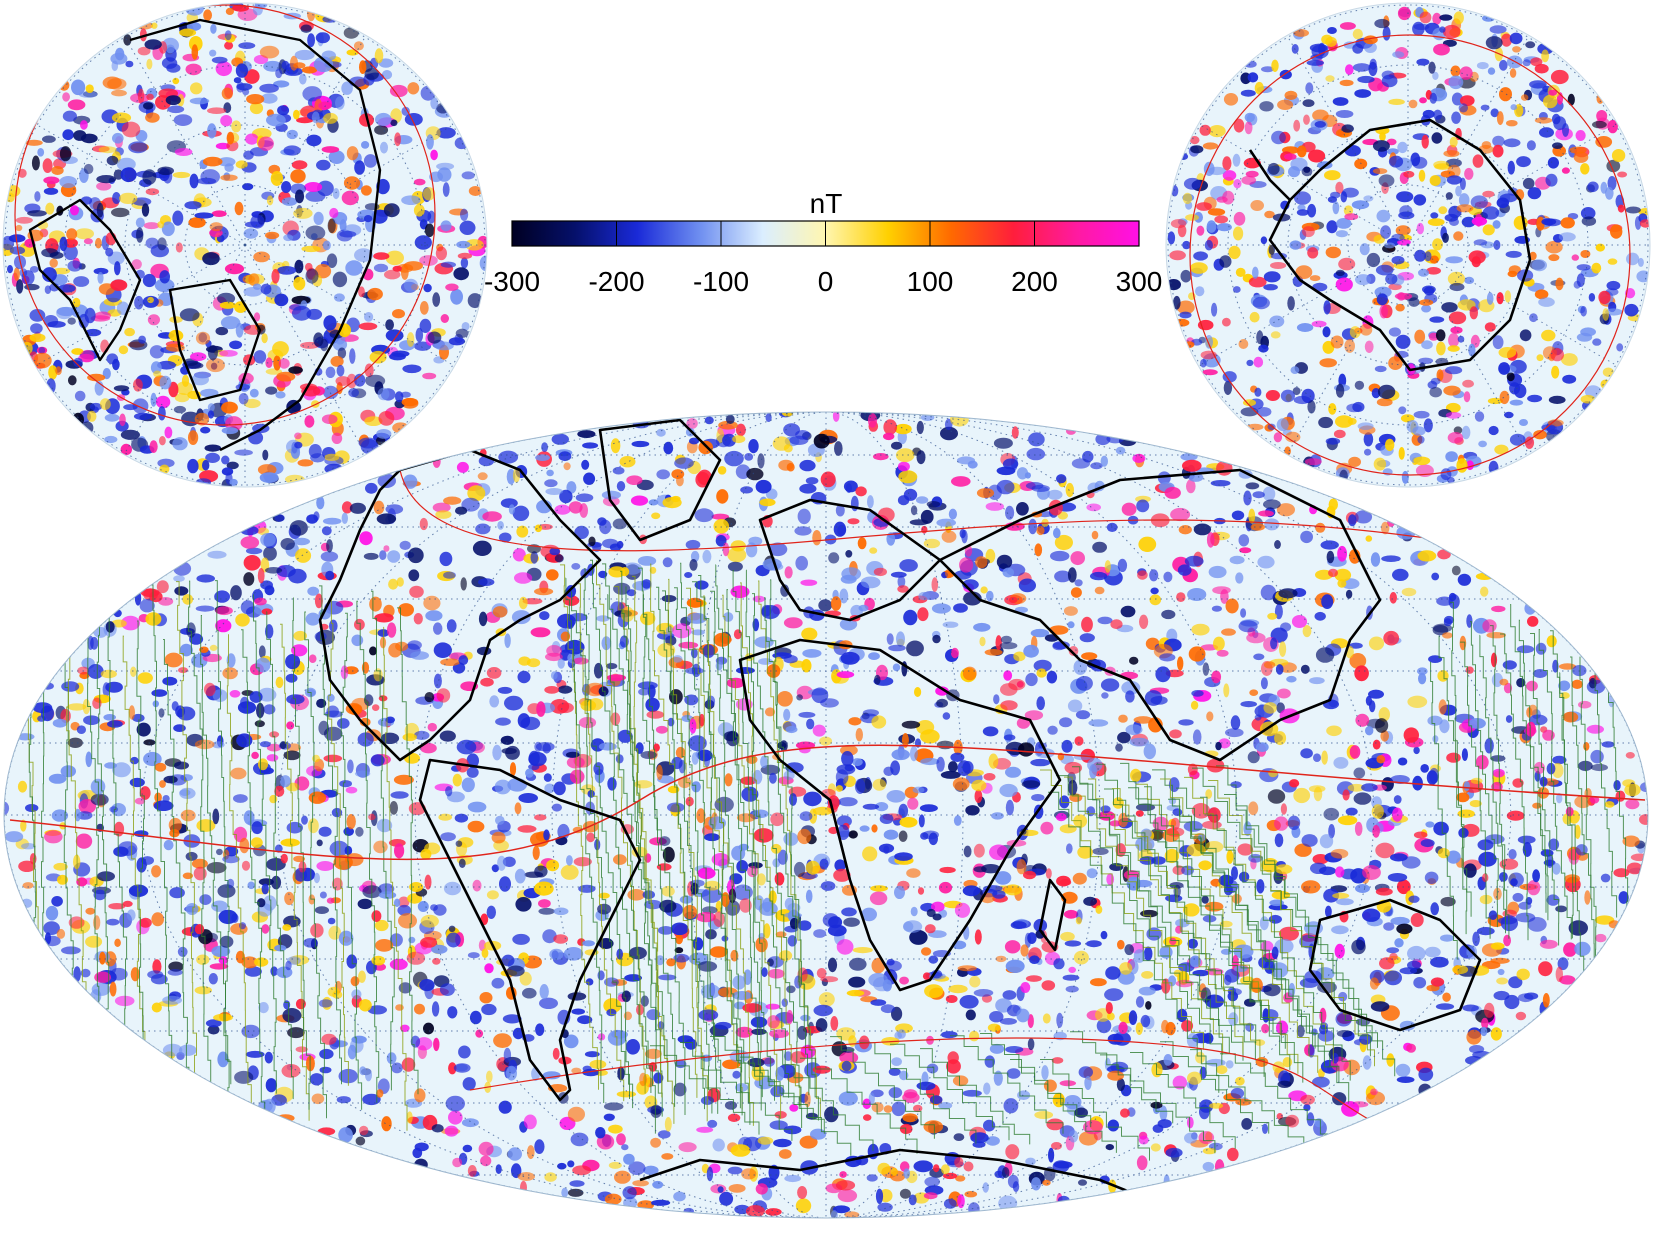 The height and width of the screenshot is (1239, 1653). Describe the element at coordinates (744, 850) in the screenshot. I see `isochron-line` at that location.